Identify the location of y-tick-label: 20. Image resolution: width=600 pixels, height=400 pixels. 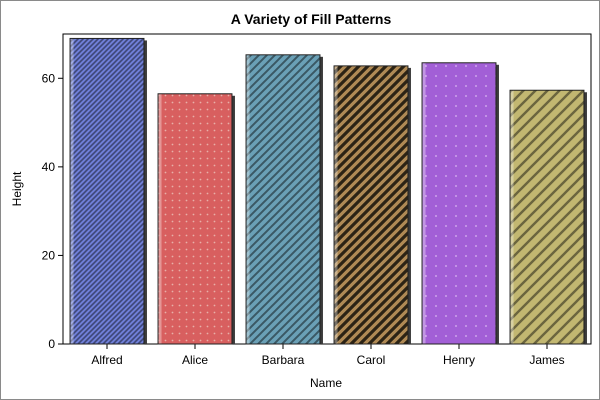
(49, 255).